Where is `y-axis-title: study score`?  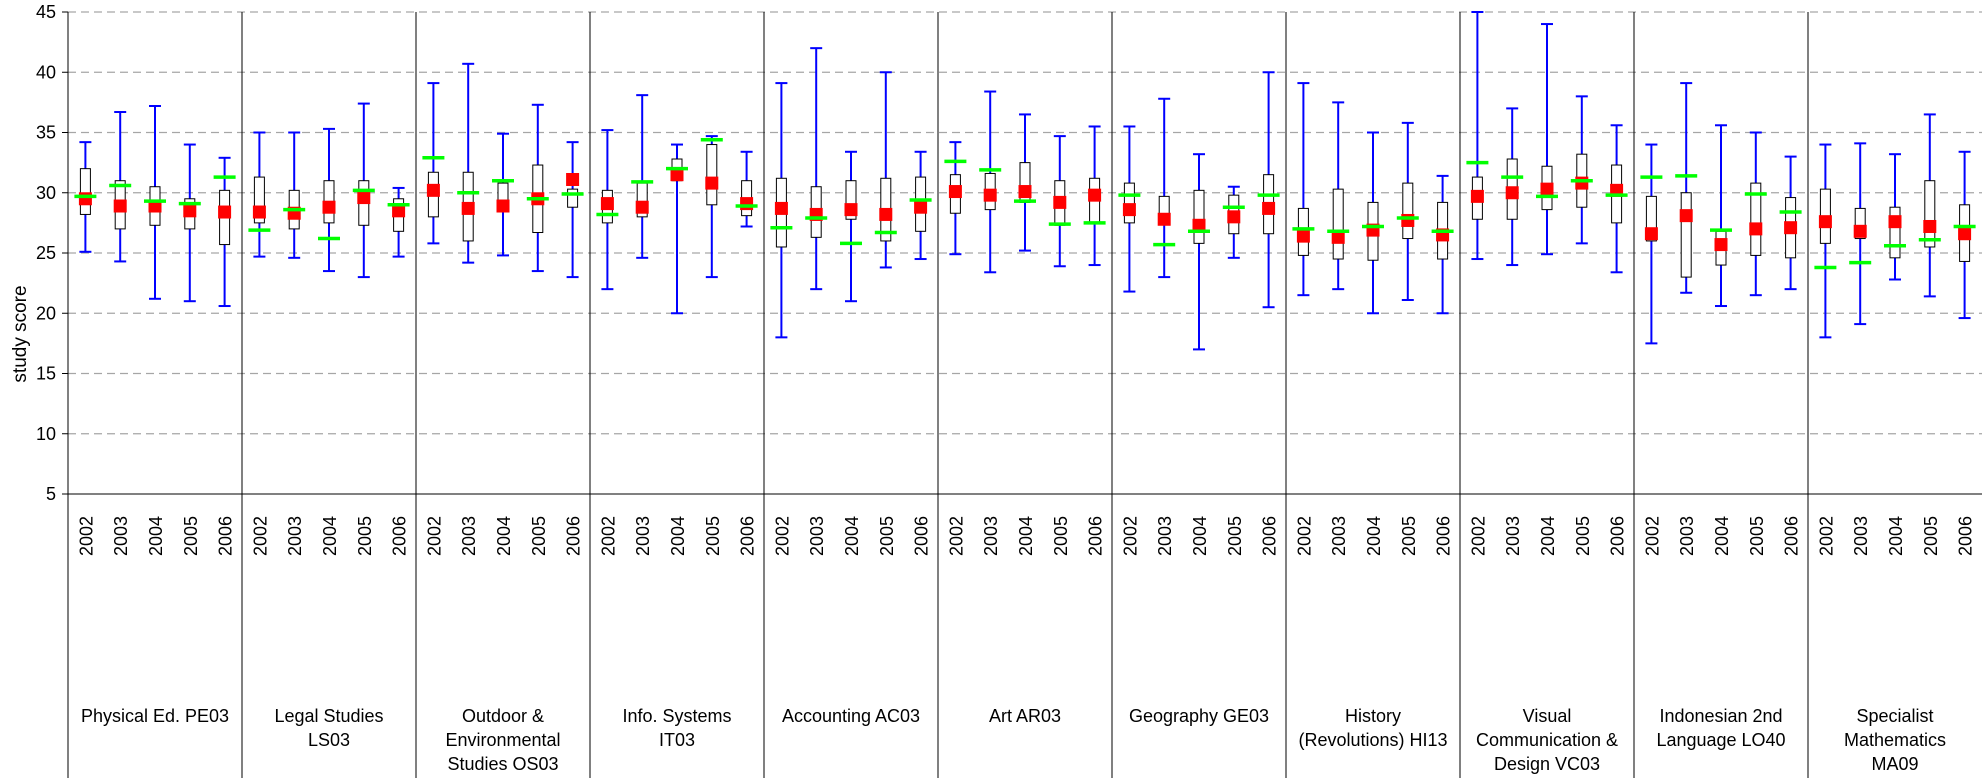 y-axis-title: study score is located at coordinates (20, 333).